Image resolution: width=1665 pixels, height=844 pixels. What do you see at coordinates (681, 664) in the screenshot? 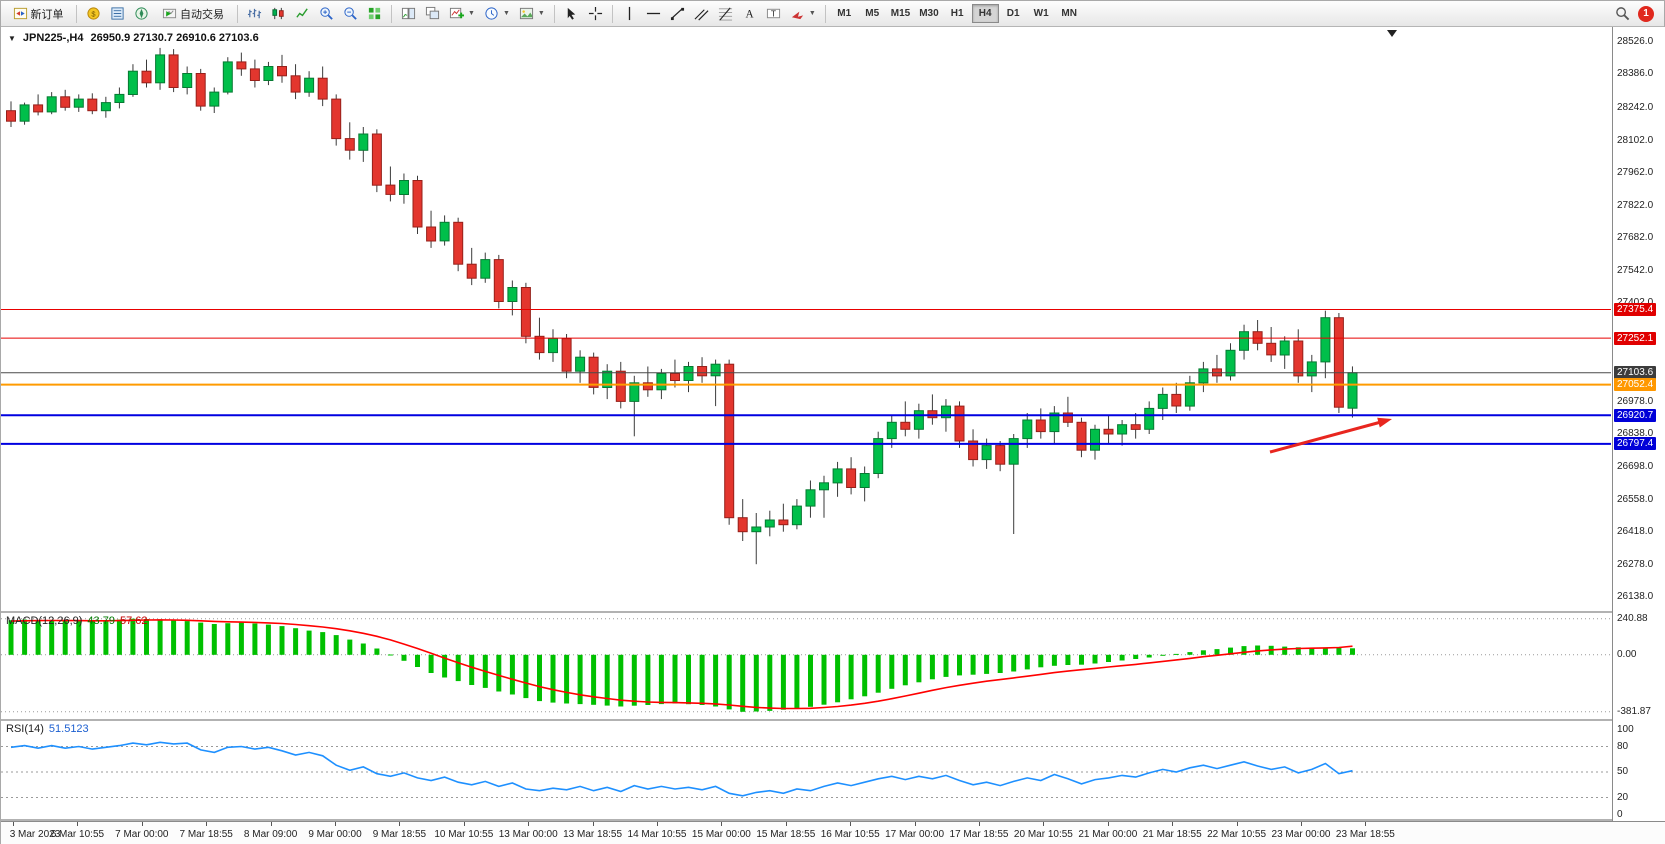
I see `macd-signal-line` at bounding box center [681, 664].